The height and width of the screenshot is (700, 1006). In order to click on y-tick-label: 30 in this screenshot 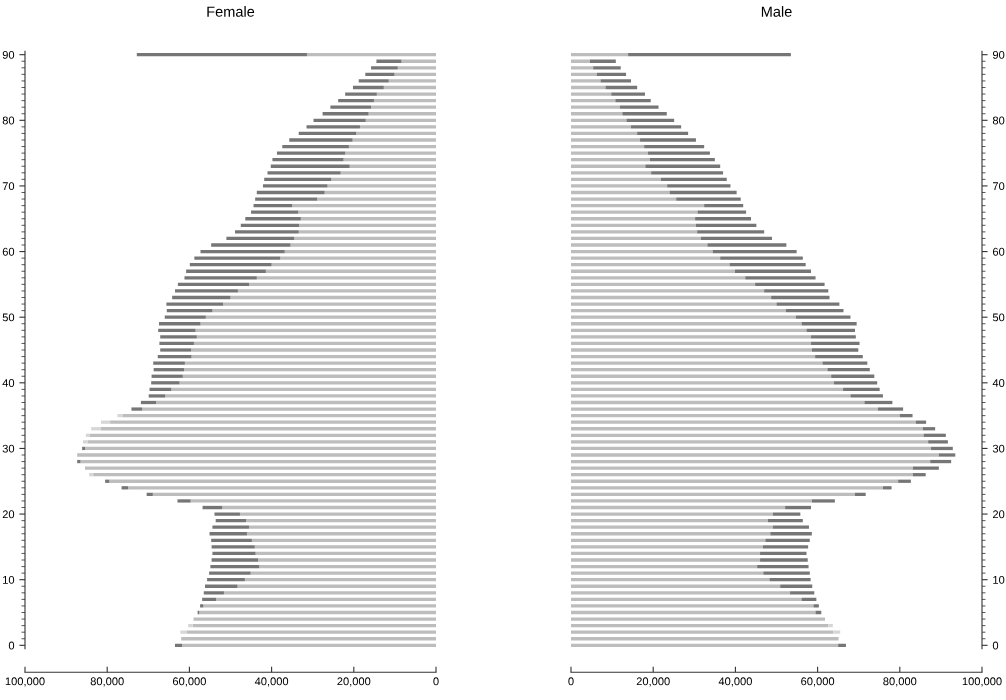, I will do `click(8, 448)`.